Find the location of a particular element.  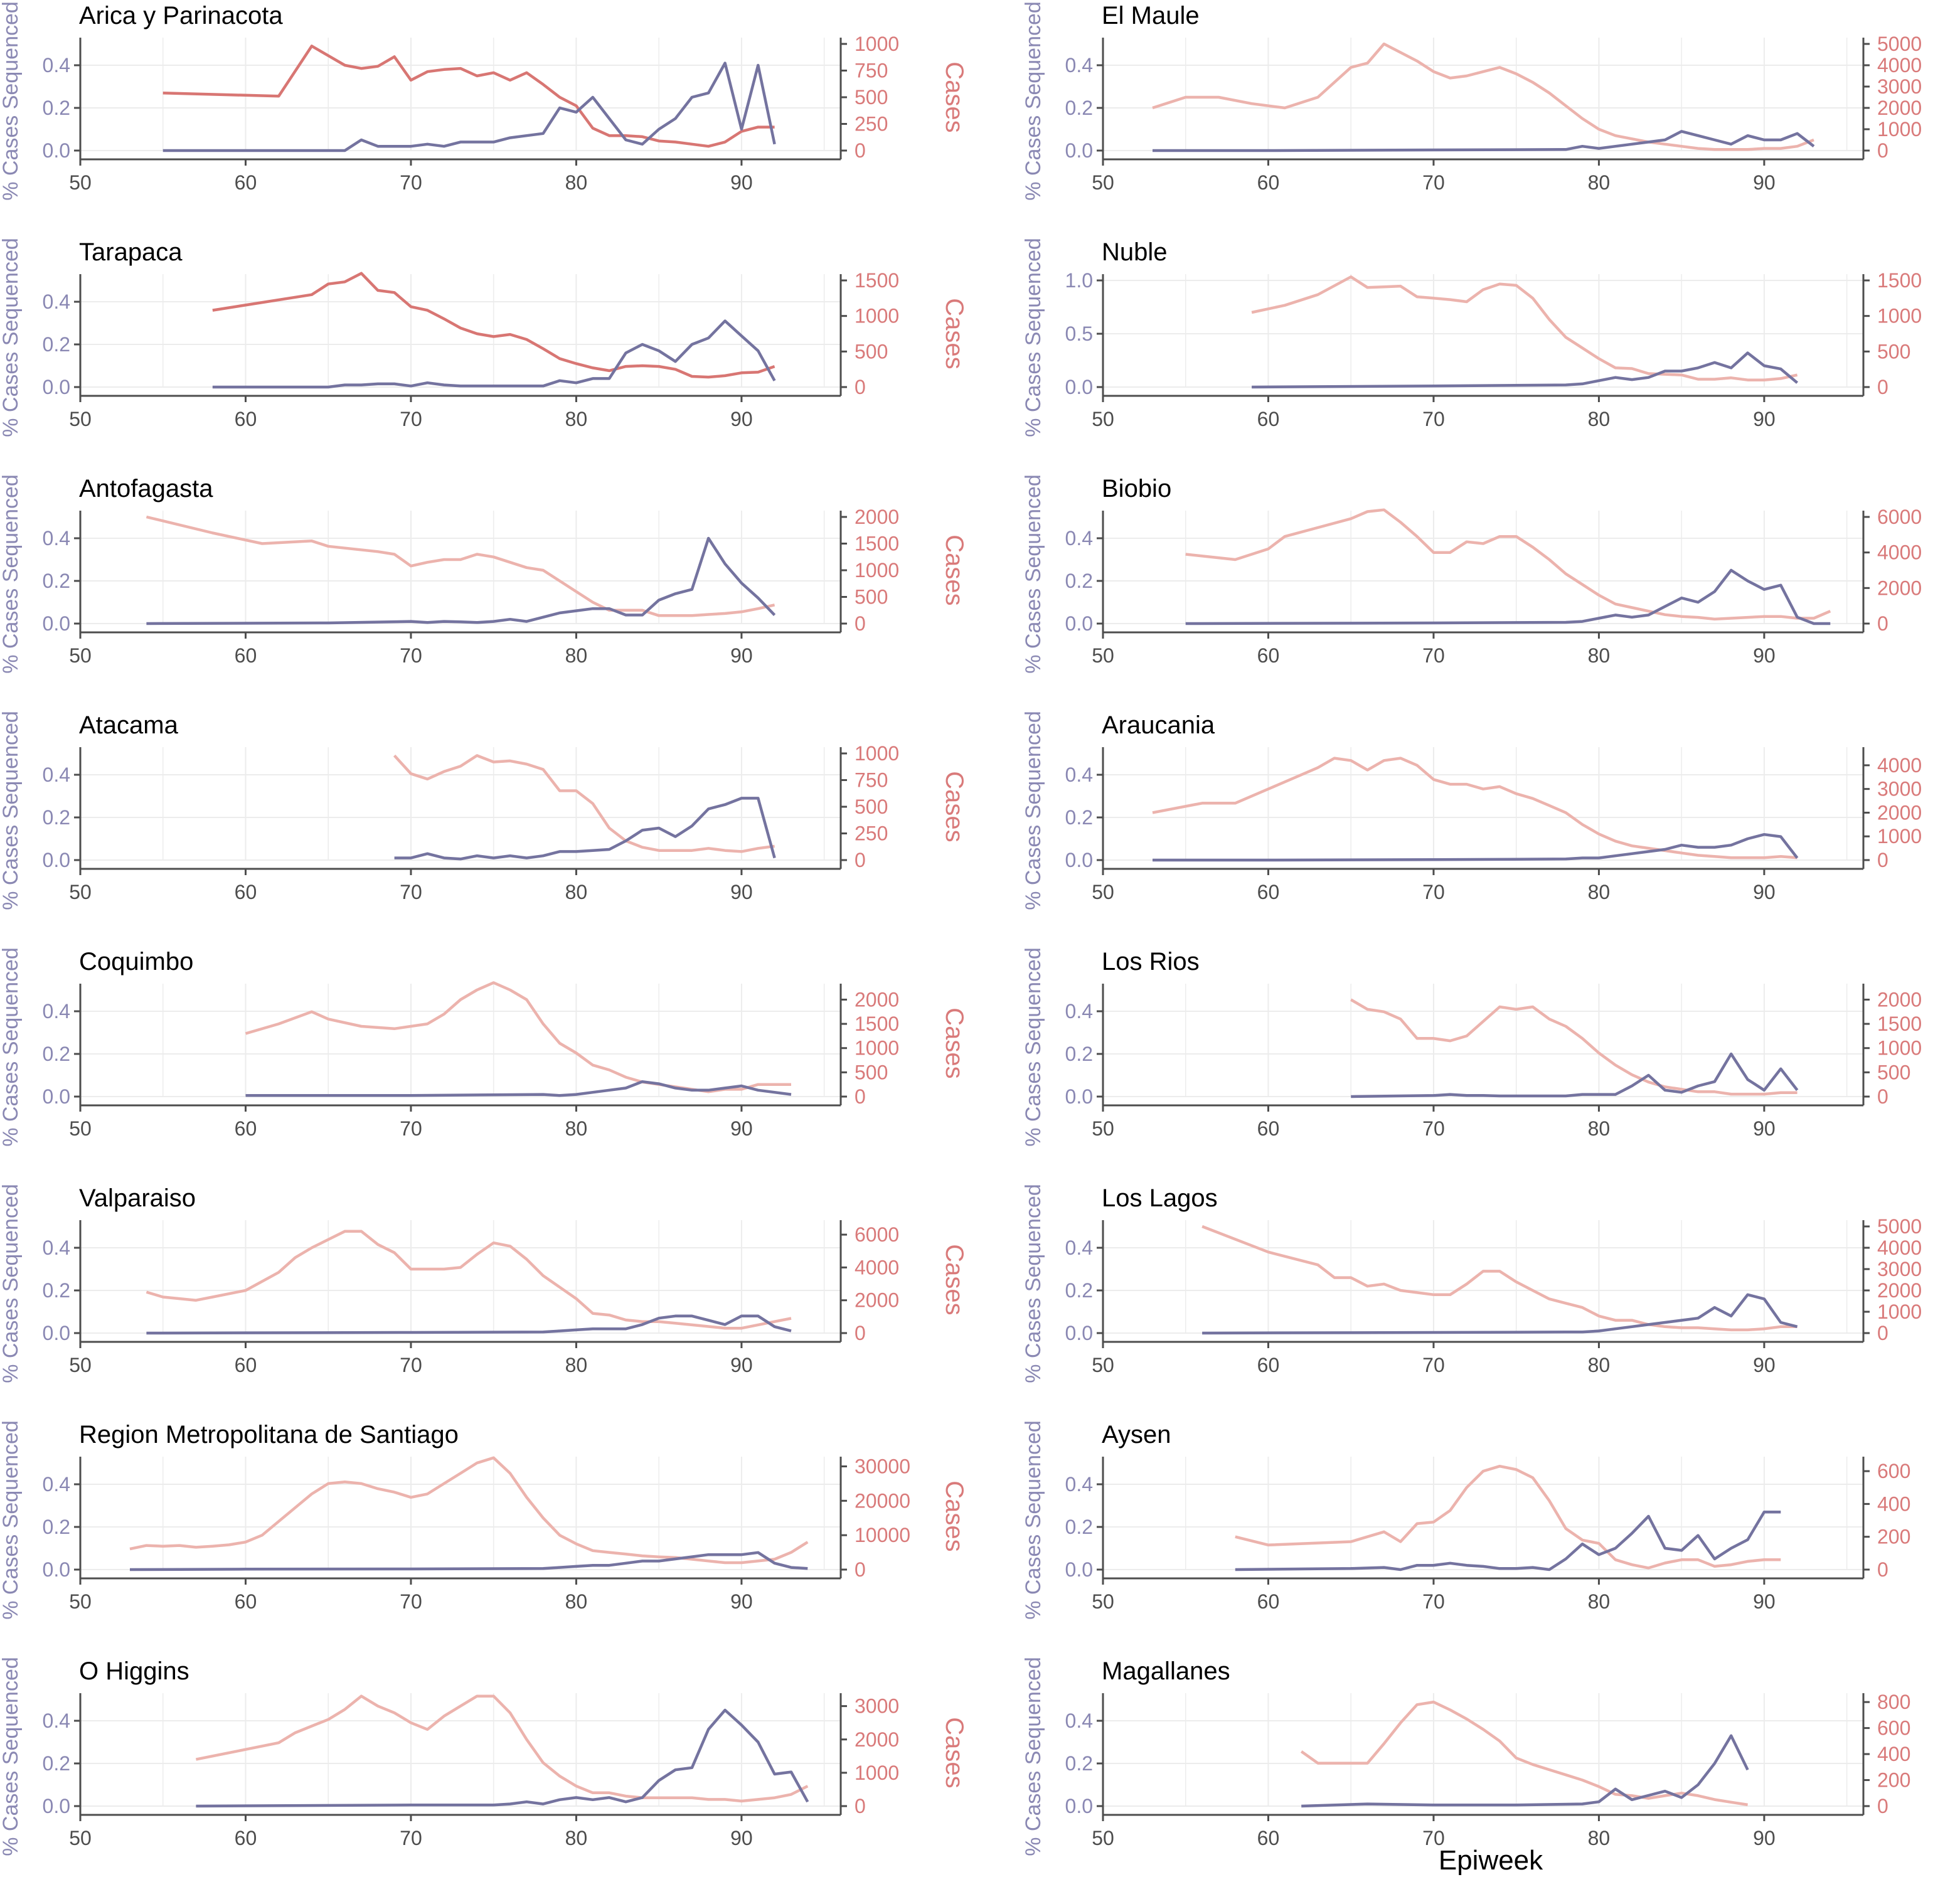

right-tick-label: 1000 is located at coordinates (1899, 836).